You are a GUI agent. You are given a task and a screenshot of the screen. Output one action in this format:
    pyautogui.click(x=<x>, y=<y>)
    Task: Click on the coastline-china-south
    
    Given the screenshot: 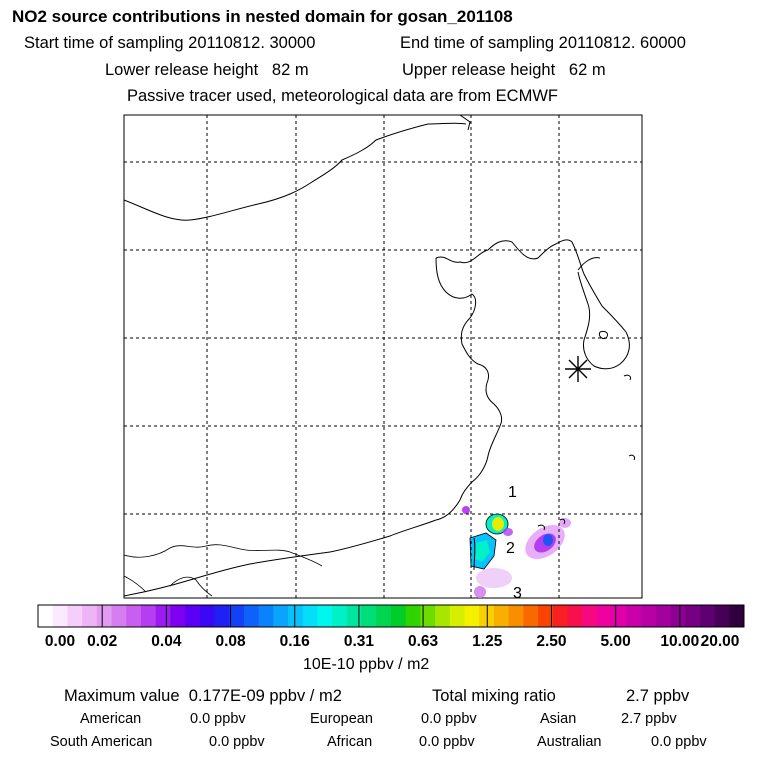 What is the action you would take?
    pyautogui.click(x=280, y=558)
    